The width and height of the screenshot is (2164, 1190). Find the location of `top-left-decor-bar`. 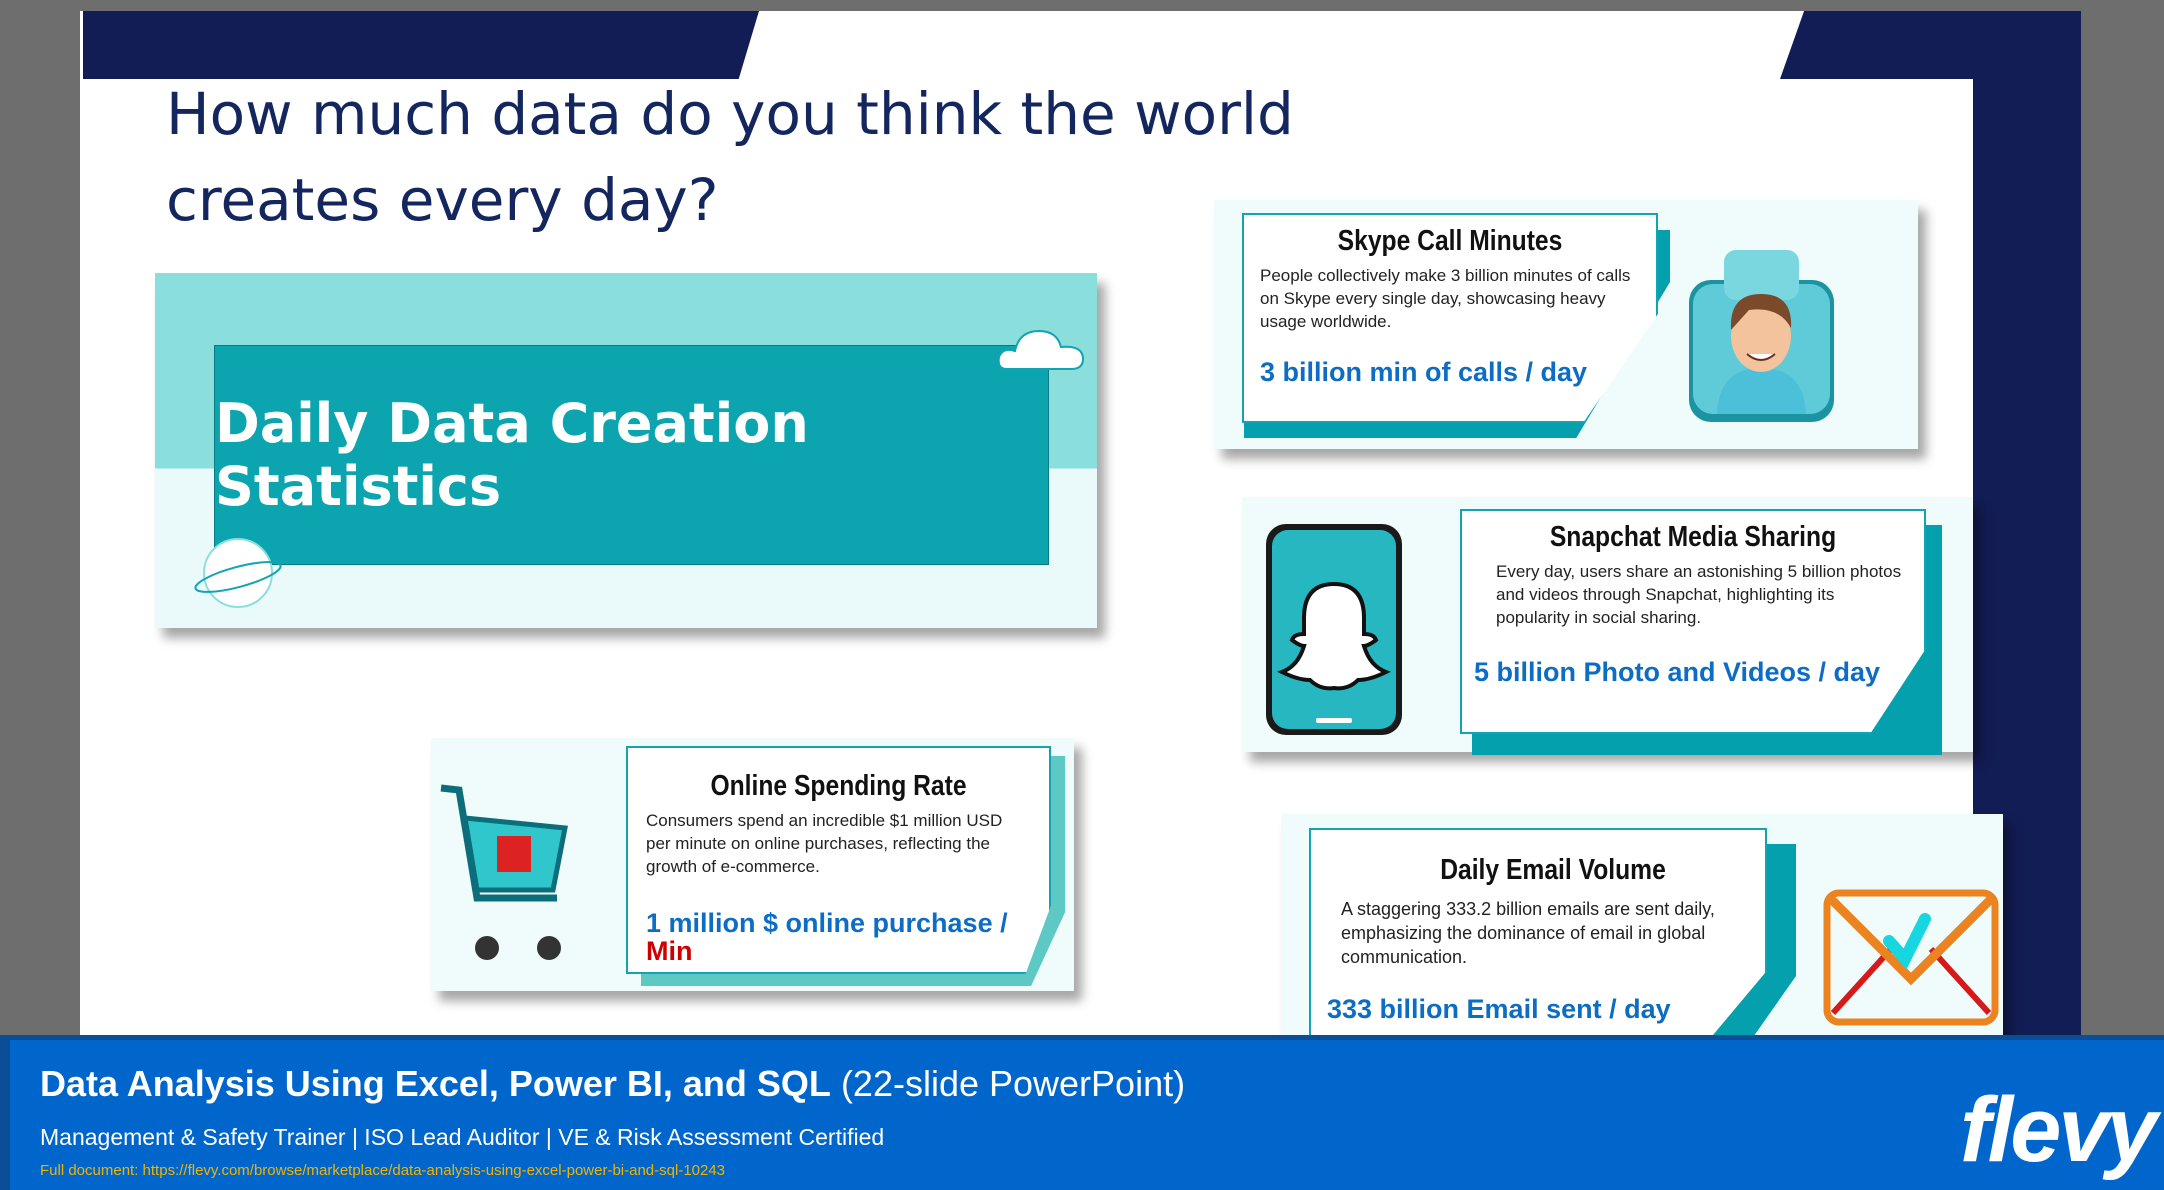

top-left-decor-bar is located at coordinates (421, 45).